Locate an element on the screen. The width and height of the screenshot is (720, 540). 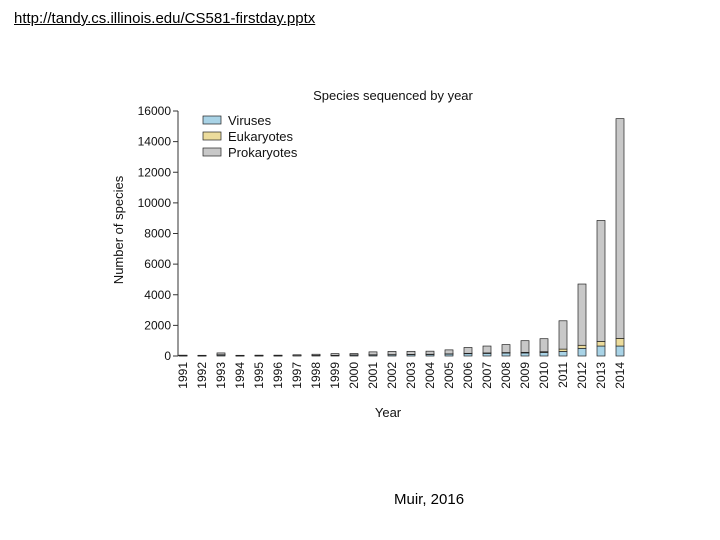
legend-swatch-viruses is located at coordinates (212, 120).